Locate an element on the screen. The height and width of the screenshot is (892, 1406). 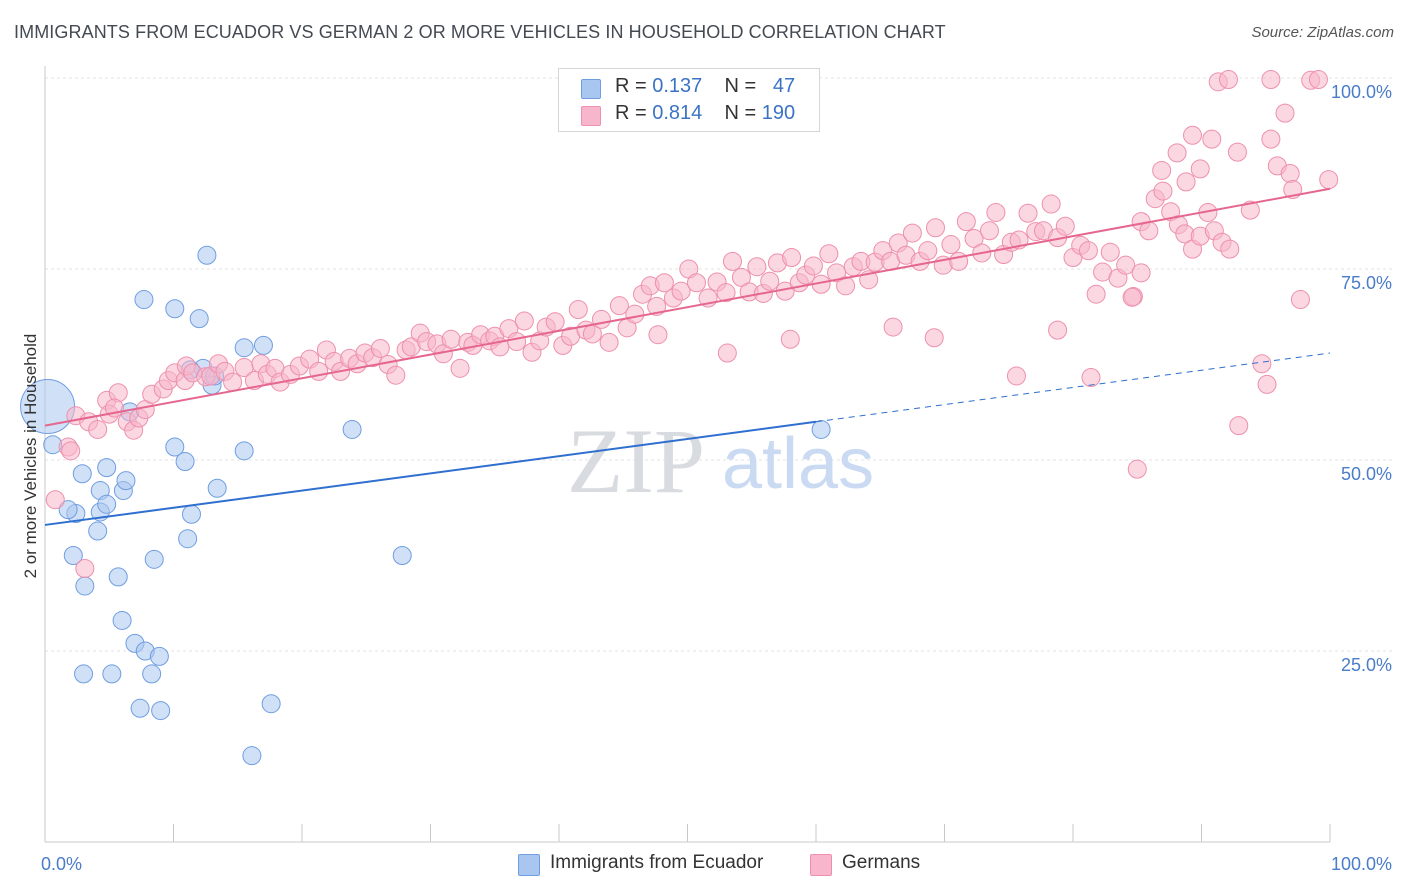
x-tick-label: 0.0% is located at coordinates (61, 864).